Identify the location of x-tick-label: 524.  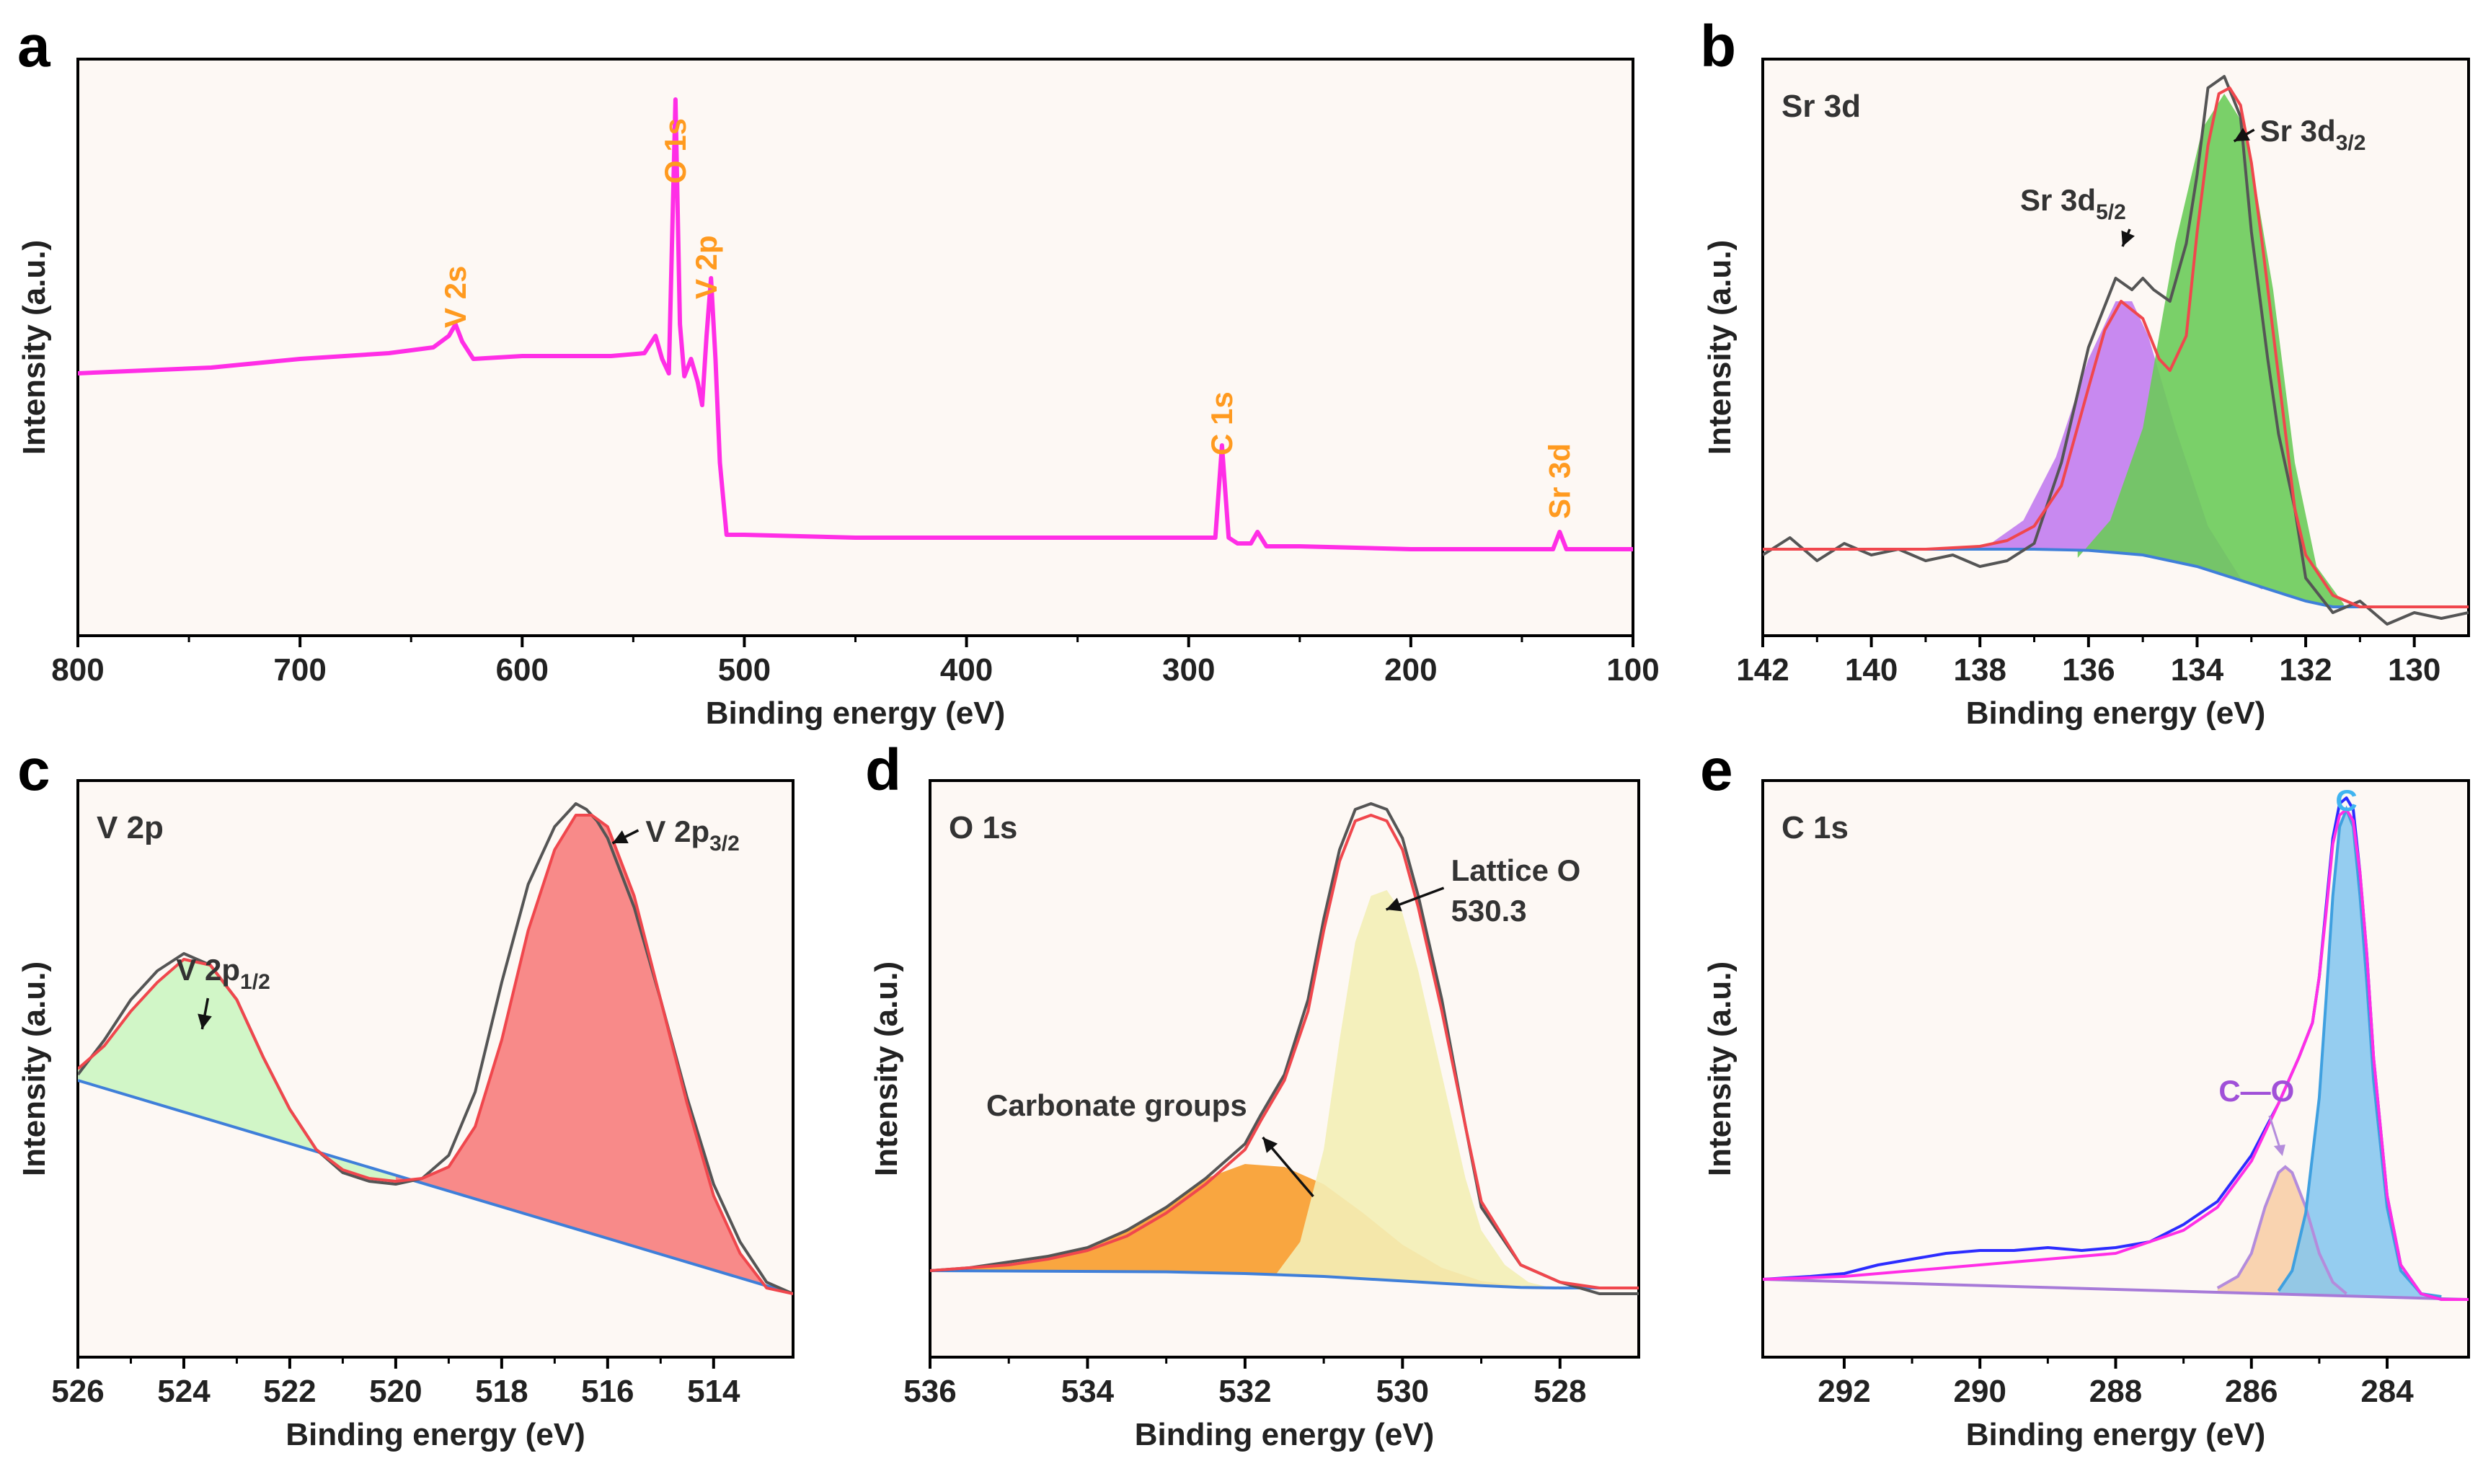
(184, 1391).